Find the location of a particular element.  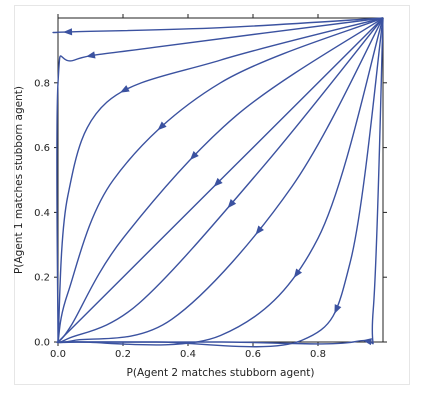

y-tick-label: 0.0 is located at coordinates (42, 343).